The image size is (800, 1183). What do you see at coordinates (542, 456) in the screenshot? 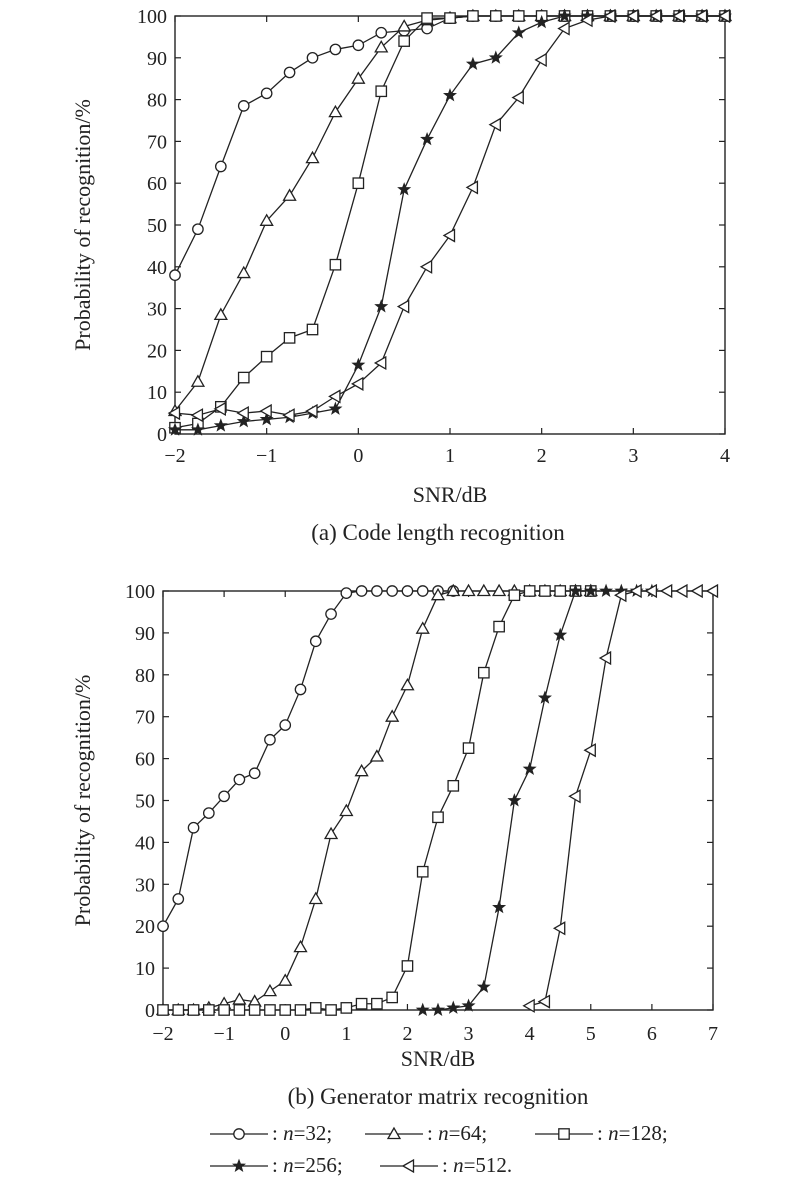
I see `a-x-tick-label: 2` at bounding box center [542, 456].